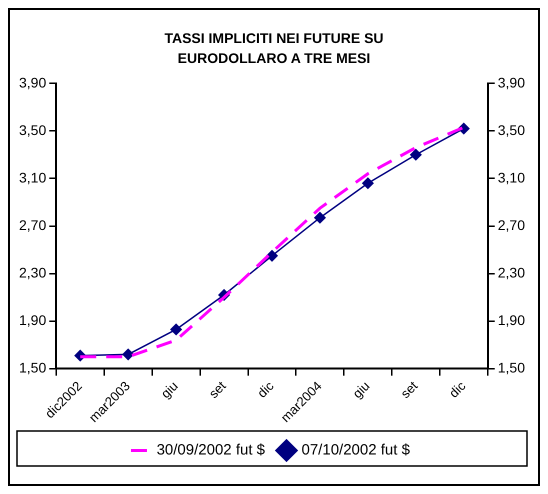 The image size is (548, 494). What do you see at coordinates (274, 48) in the screenshot?
I see `chart-title: TASSI IMPLICITI NEI FUTURE SU EURODOLLARO A TRE MESI` at bounding box center [274, 48].